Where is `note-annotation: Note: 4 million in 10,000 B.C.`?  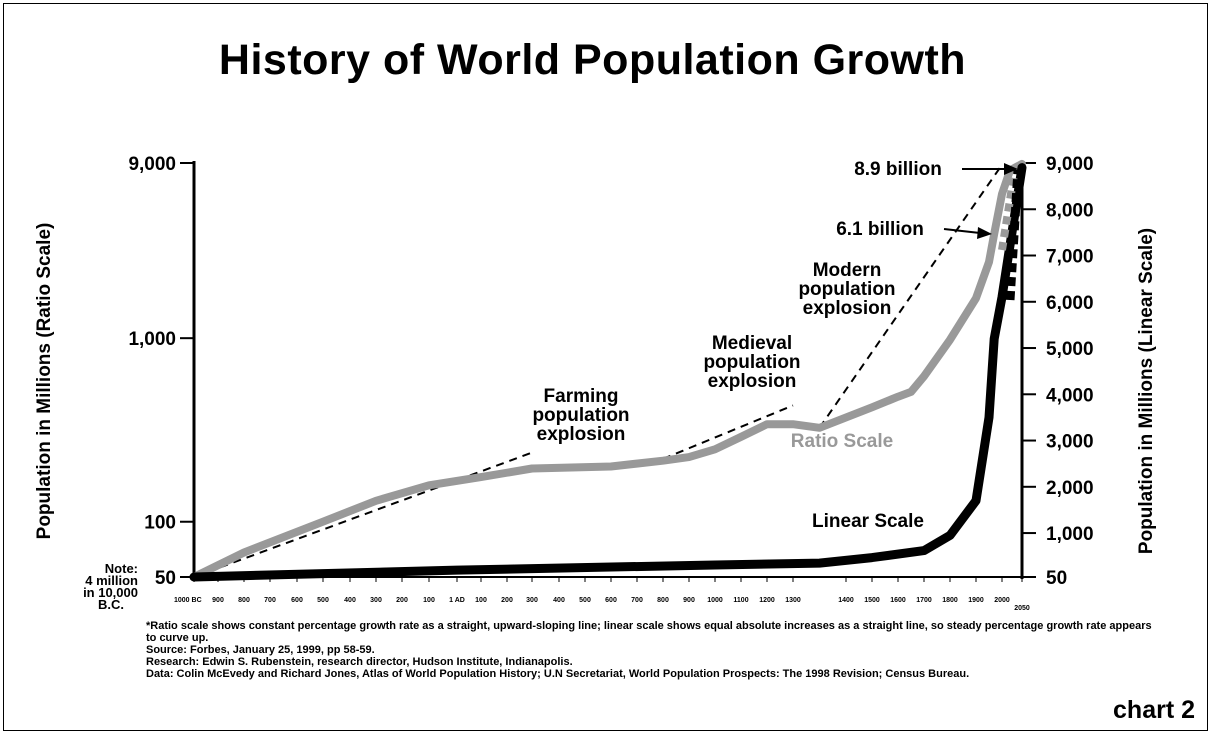 note-annotation: Note: 4 million in 10,000 B.C. is located at coordinates (103, 586).